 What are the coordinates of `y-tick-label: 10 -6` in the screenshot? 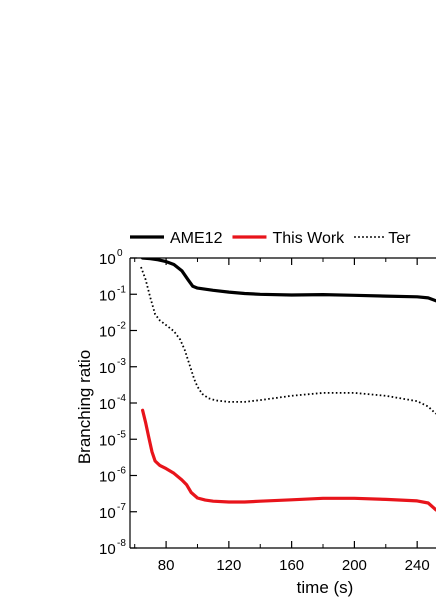 It's located at (112, 476).